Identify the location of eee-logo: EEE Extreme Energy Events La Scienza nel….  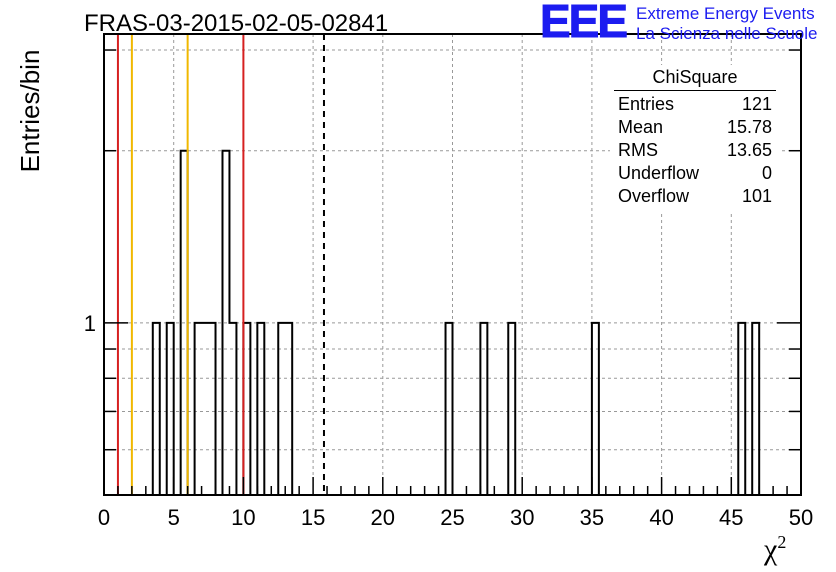
(684, 24).